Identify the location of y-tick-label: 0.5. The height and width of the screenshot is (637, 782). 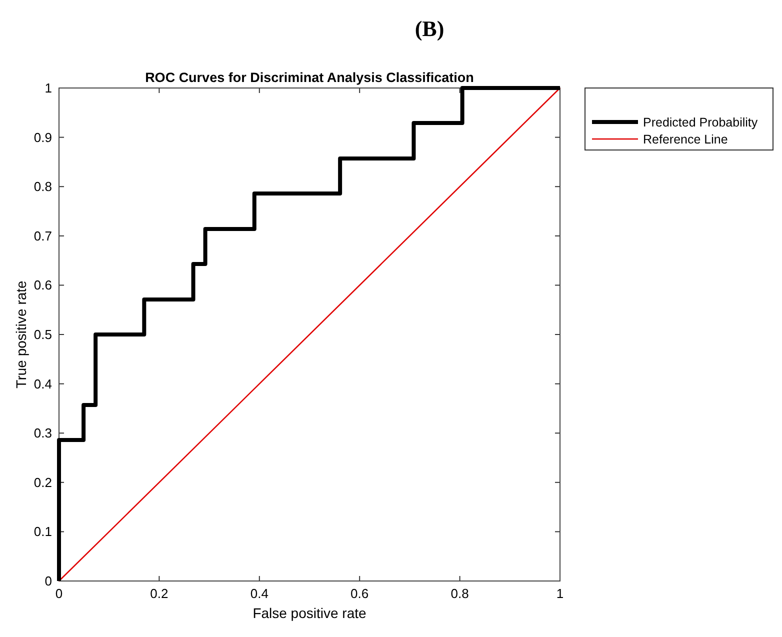
(43, 334).